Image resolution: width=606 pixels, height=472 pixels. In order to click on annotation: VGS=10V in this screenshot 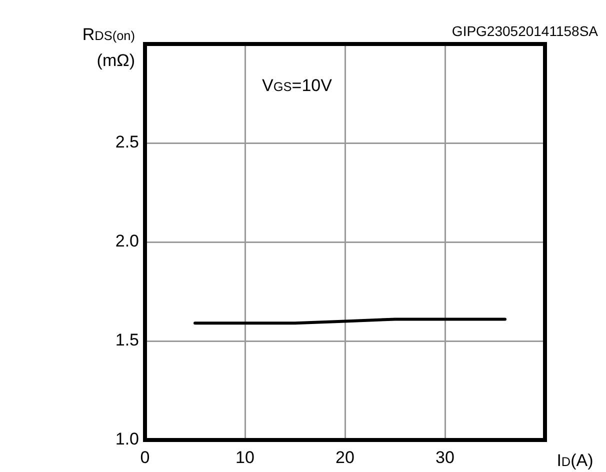, I will do `click(297, 85)`.